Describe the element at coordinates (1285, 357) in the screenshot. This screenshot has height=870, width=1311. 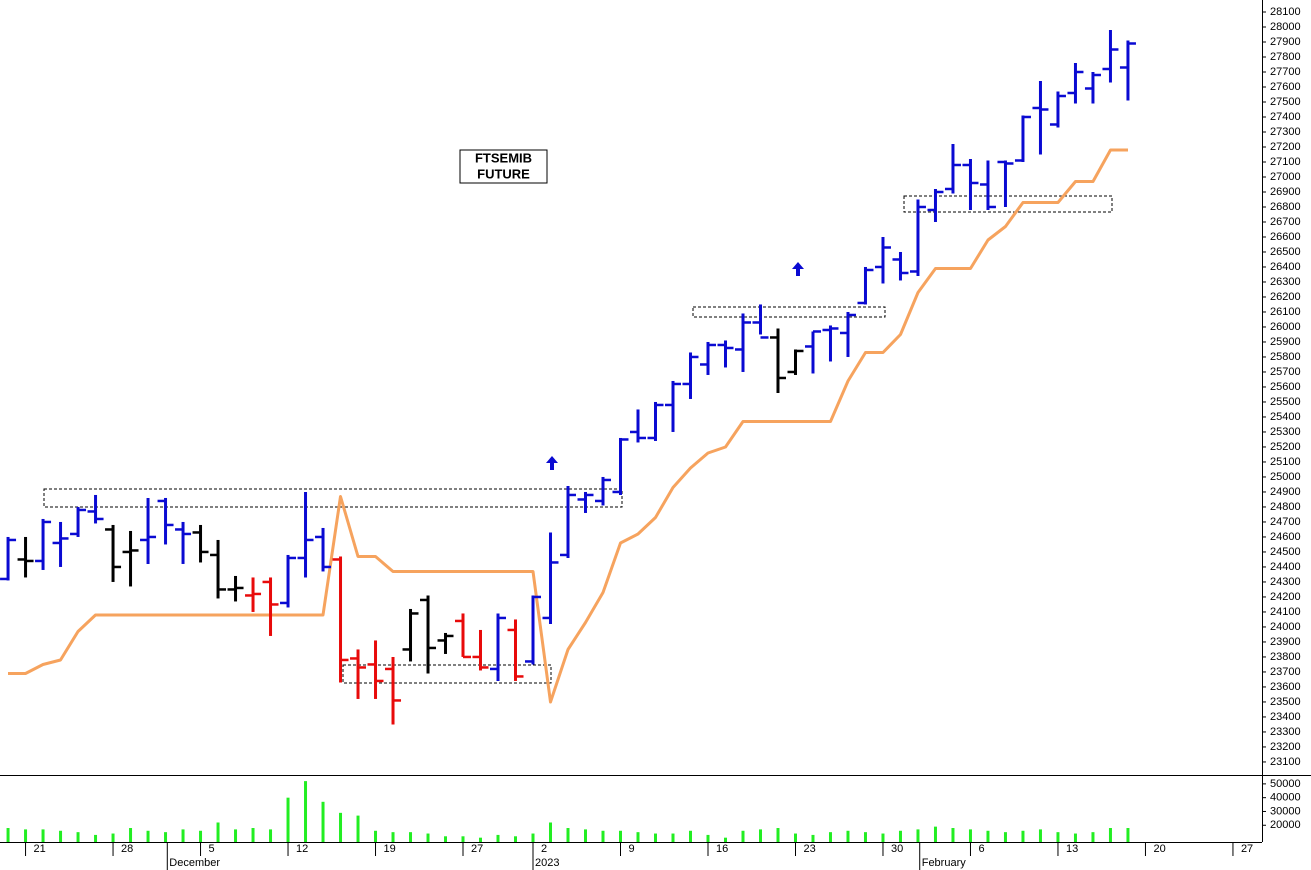
I see `y-tick-label: 25800` at that location.